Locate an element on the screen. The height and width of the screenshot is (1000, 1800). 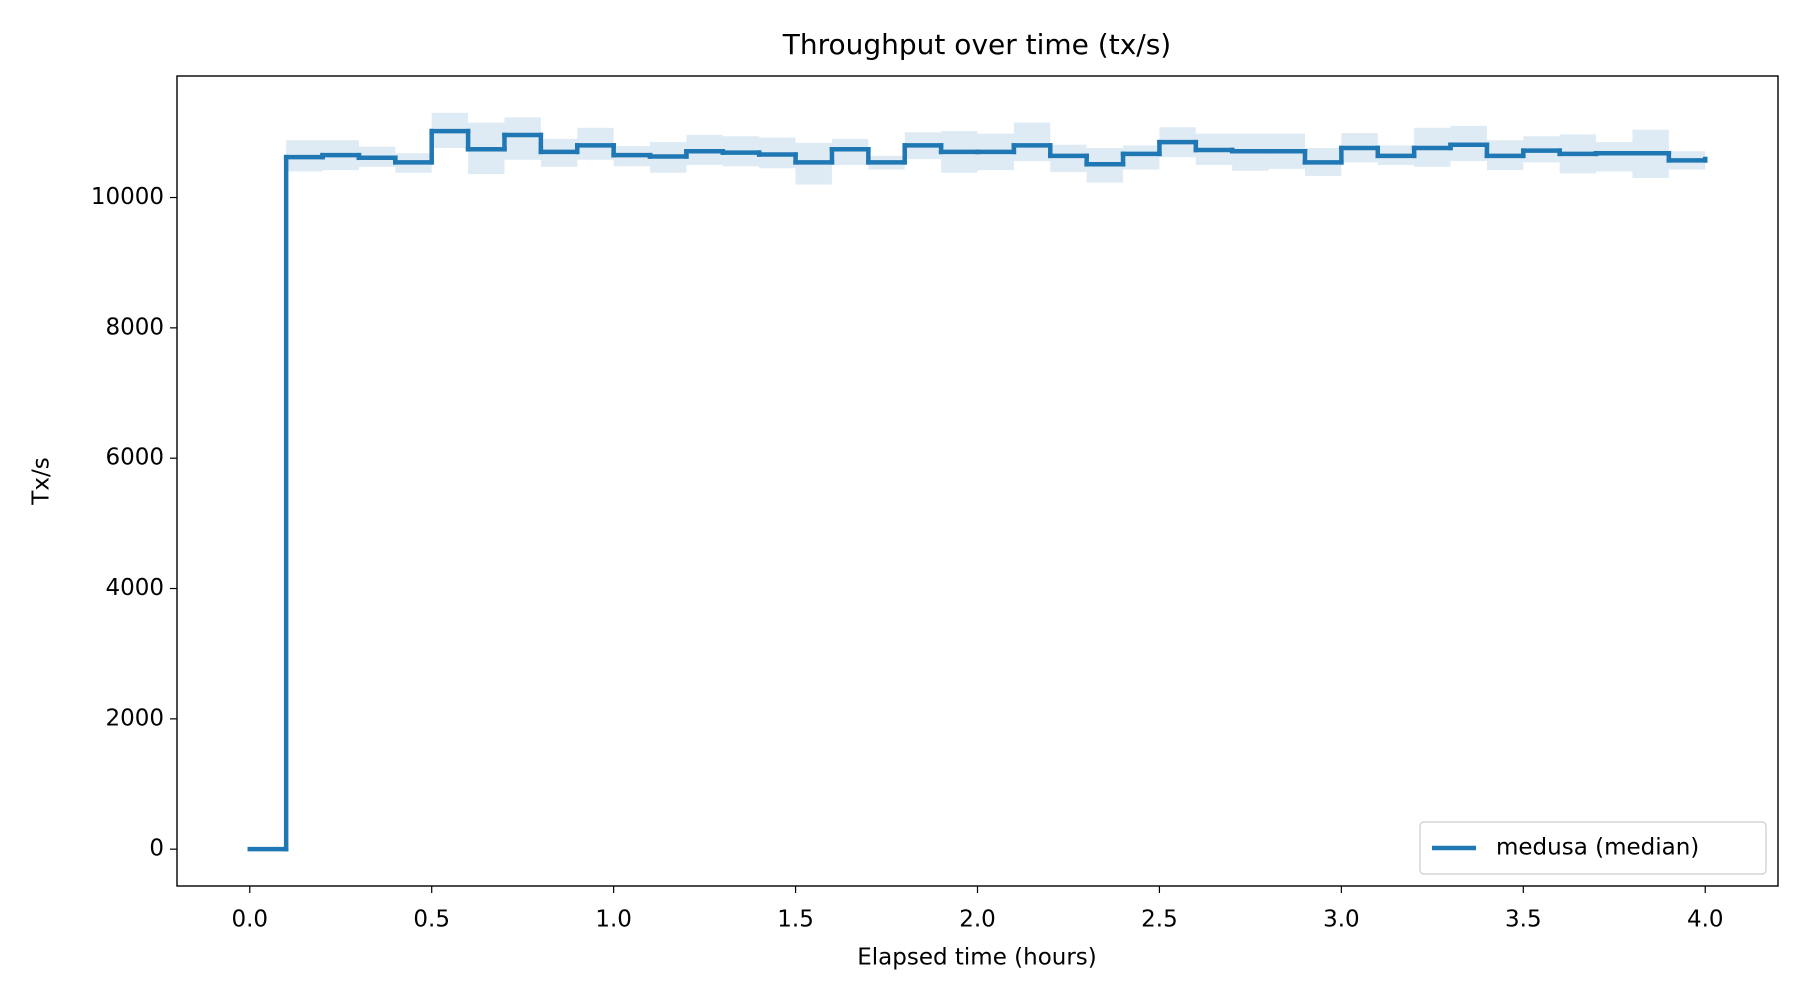
x-axis-label: Elapsed time (hours) is located at coordinates (977, 958).